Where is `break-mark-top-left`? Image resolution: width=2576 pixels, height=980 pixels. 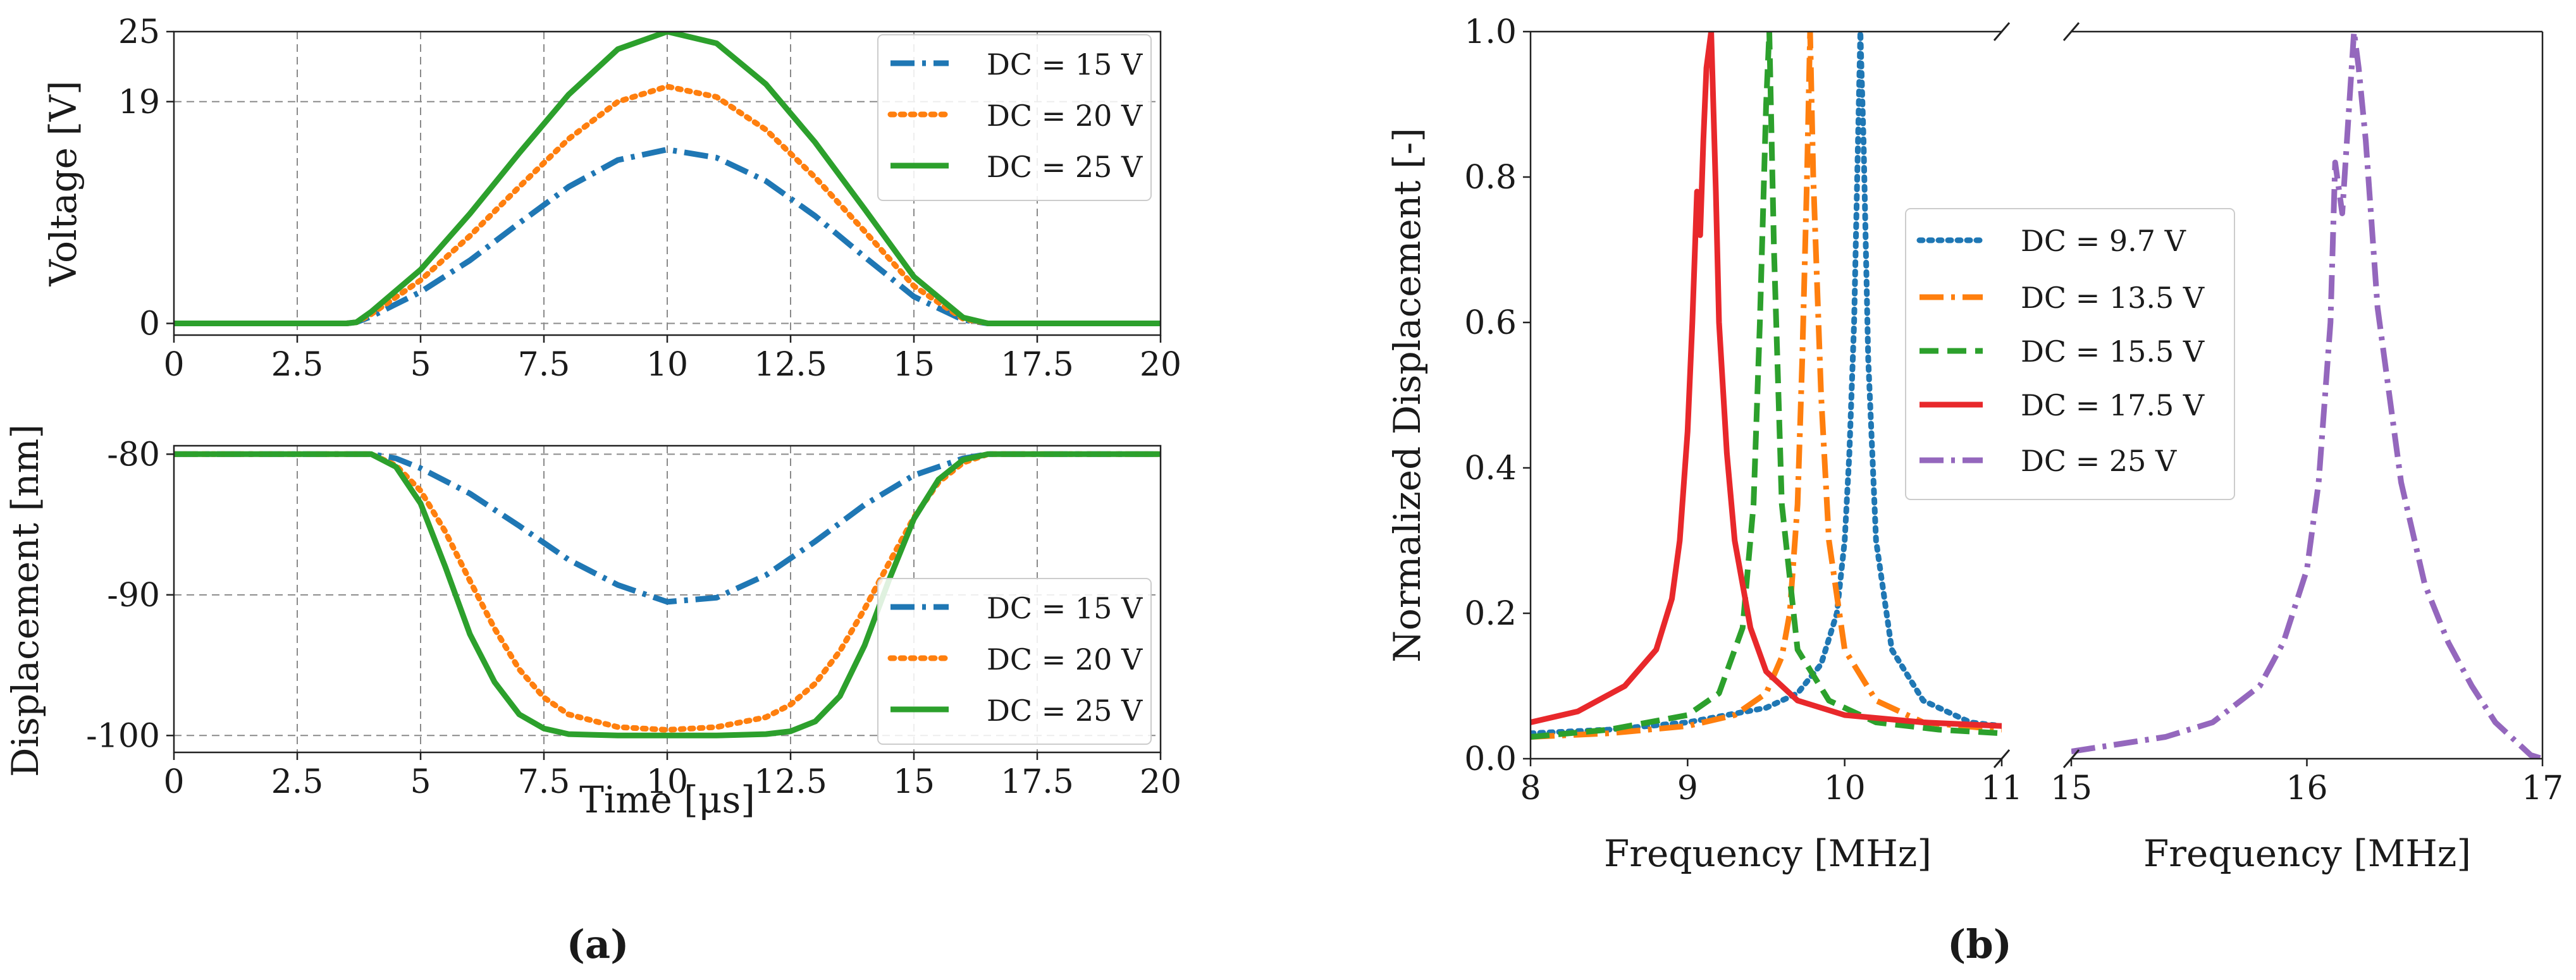
break-mark-top-left is located at coordinates (2002, 31).